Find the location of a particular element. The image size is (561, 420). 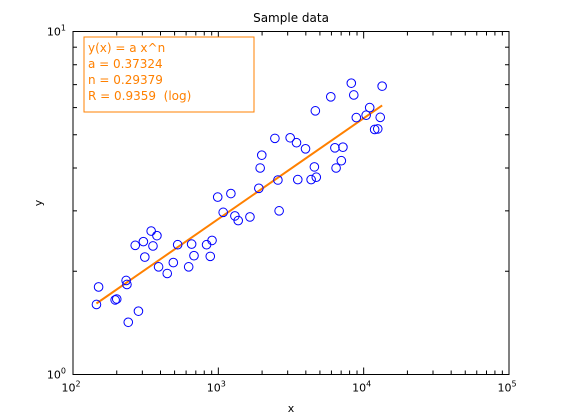

y-axis-label: y is located at coordinates (38, 202).